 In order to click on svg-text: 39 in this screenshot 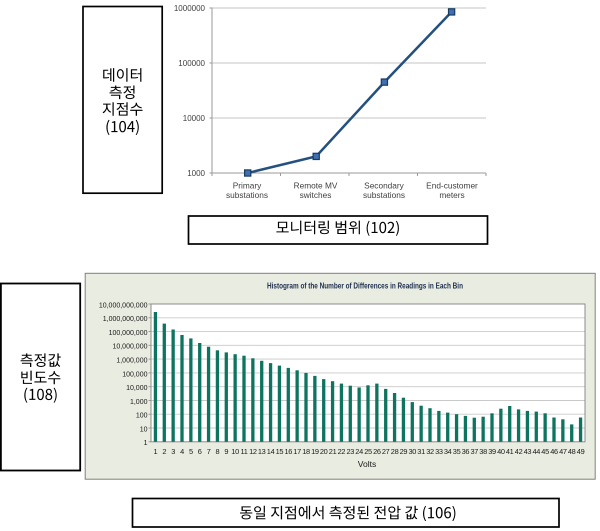, I will do `click(492, 451)`.